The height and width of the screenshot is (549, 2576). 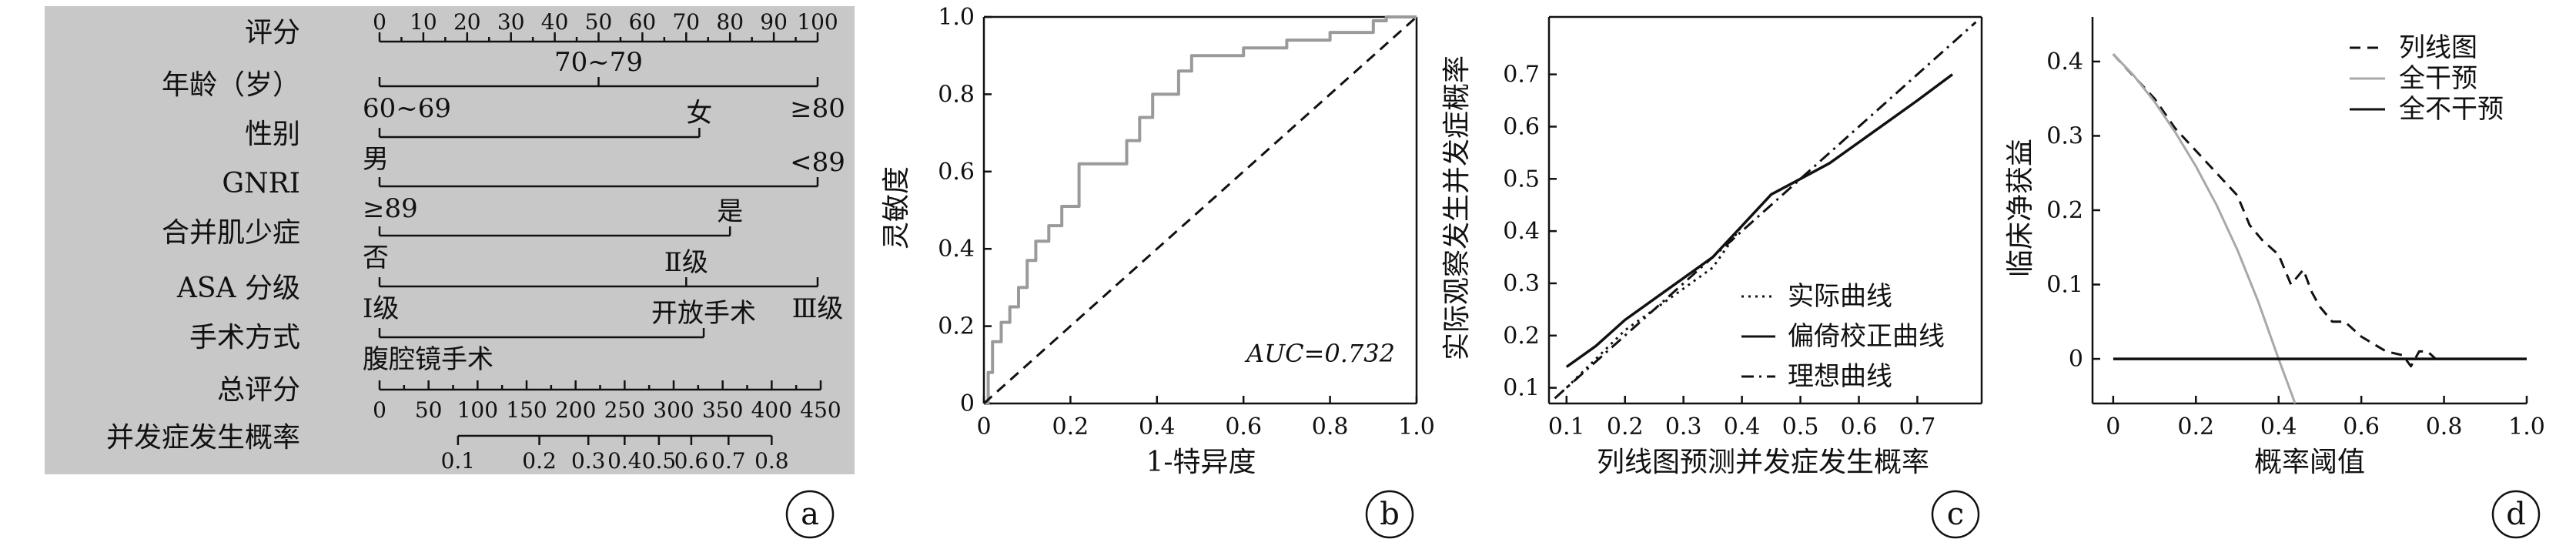 I want to click on predictor-level-label: Ⅰ级, so click(x=381, y=308).